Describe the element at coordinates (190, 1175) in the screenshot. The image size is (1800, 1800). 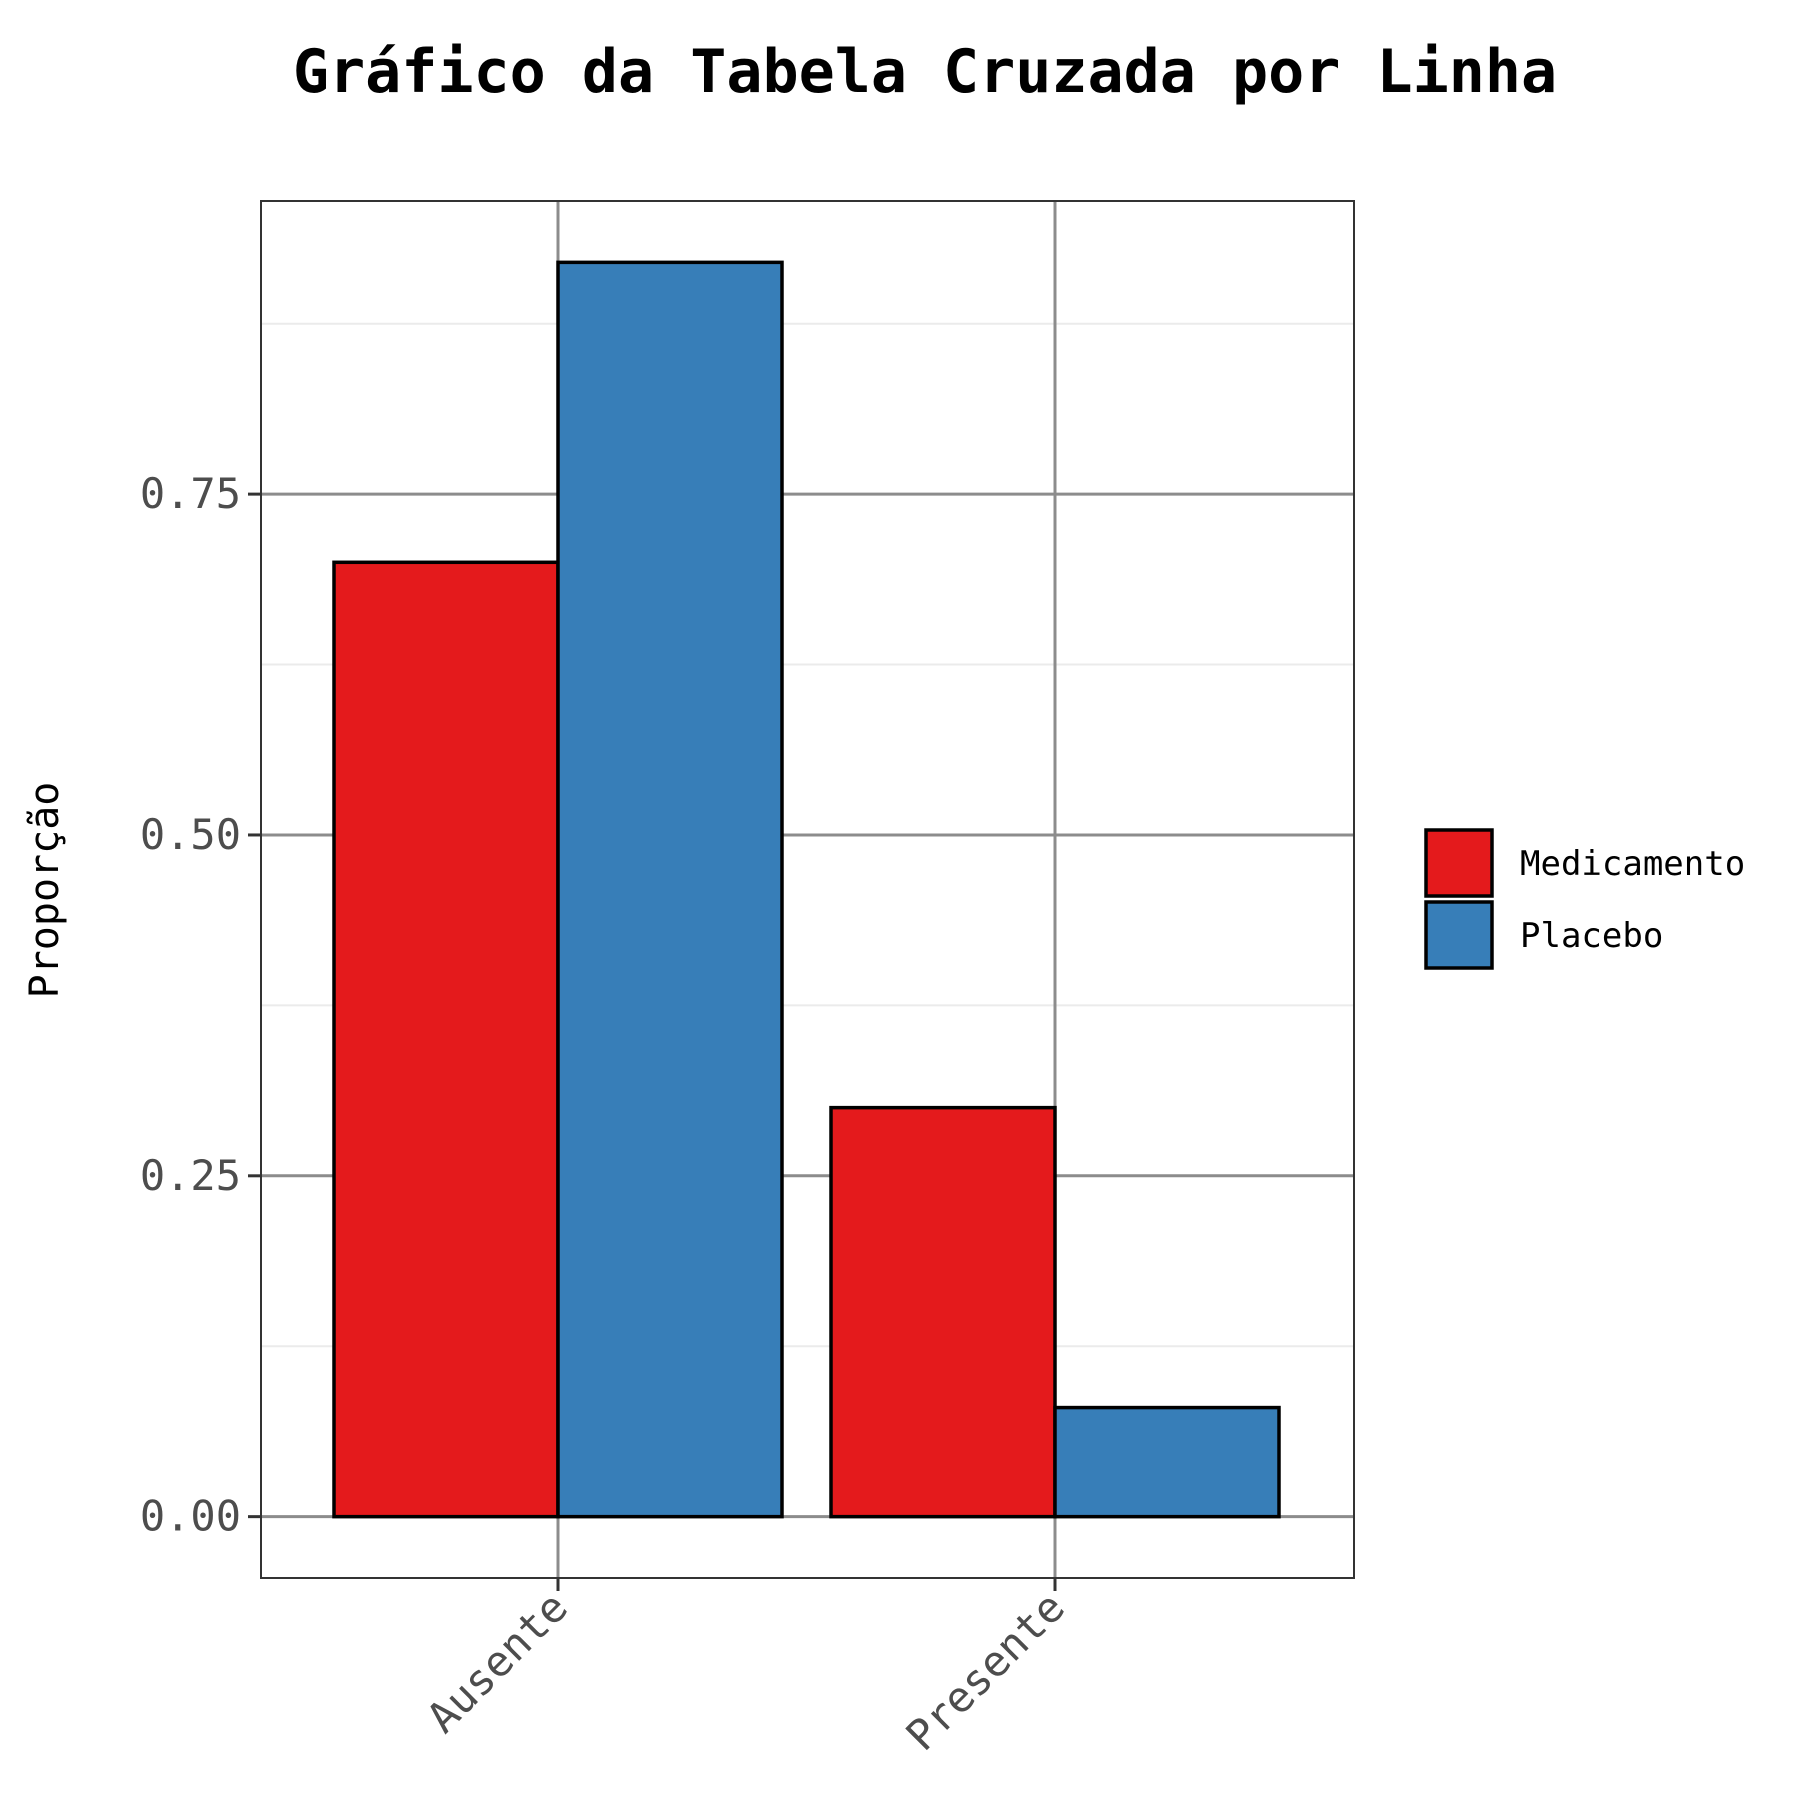
I see `y-tick-label: 0.25` at that location.